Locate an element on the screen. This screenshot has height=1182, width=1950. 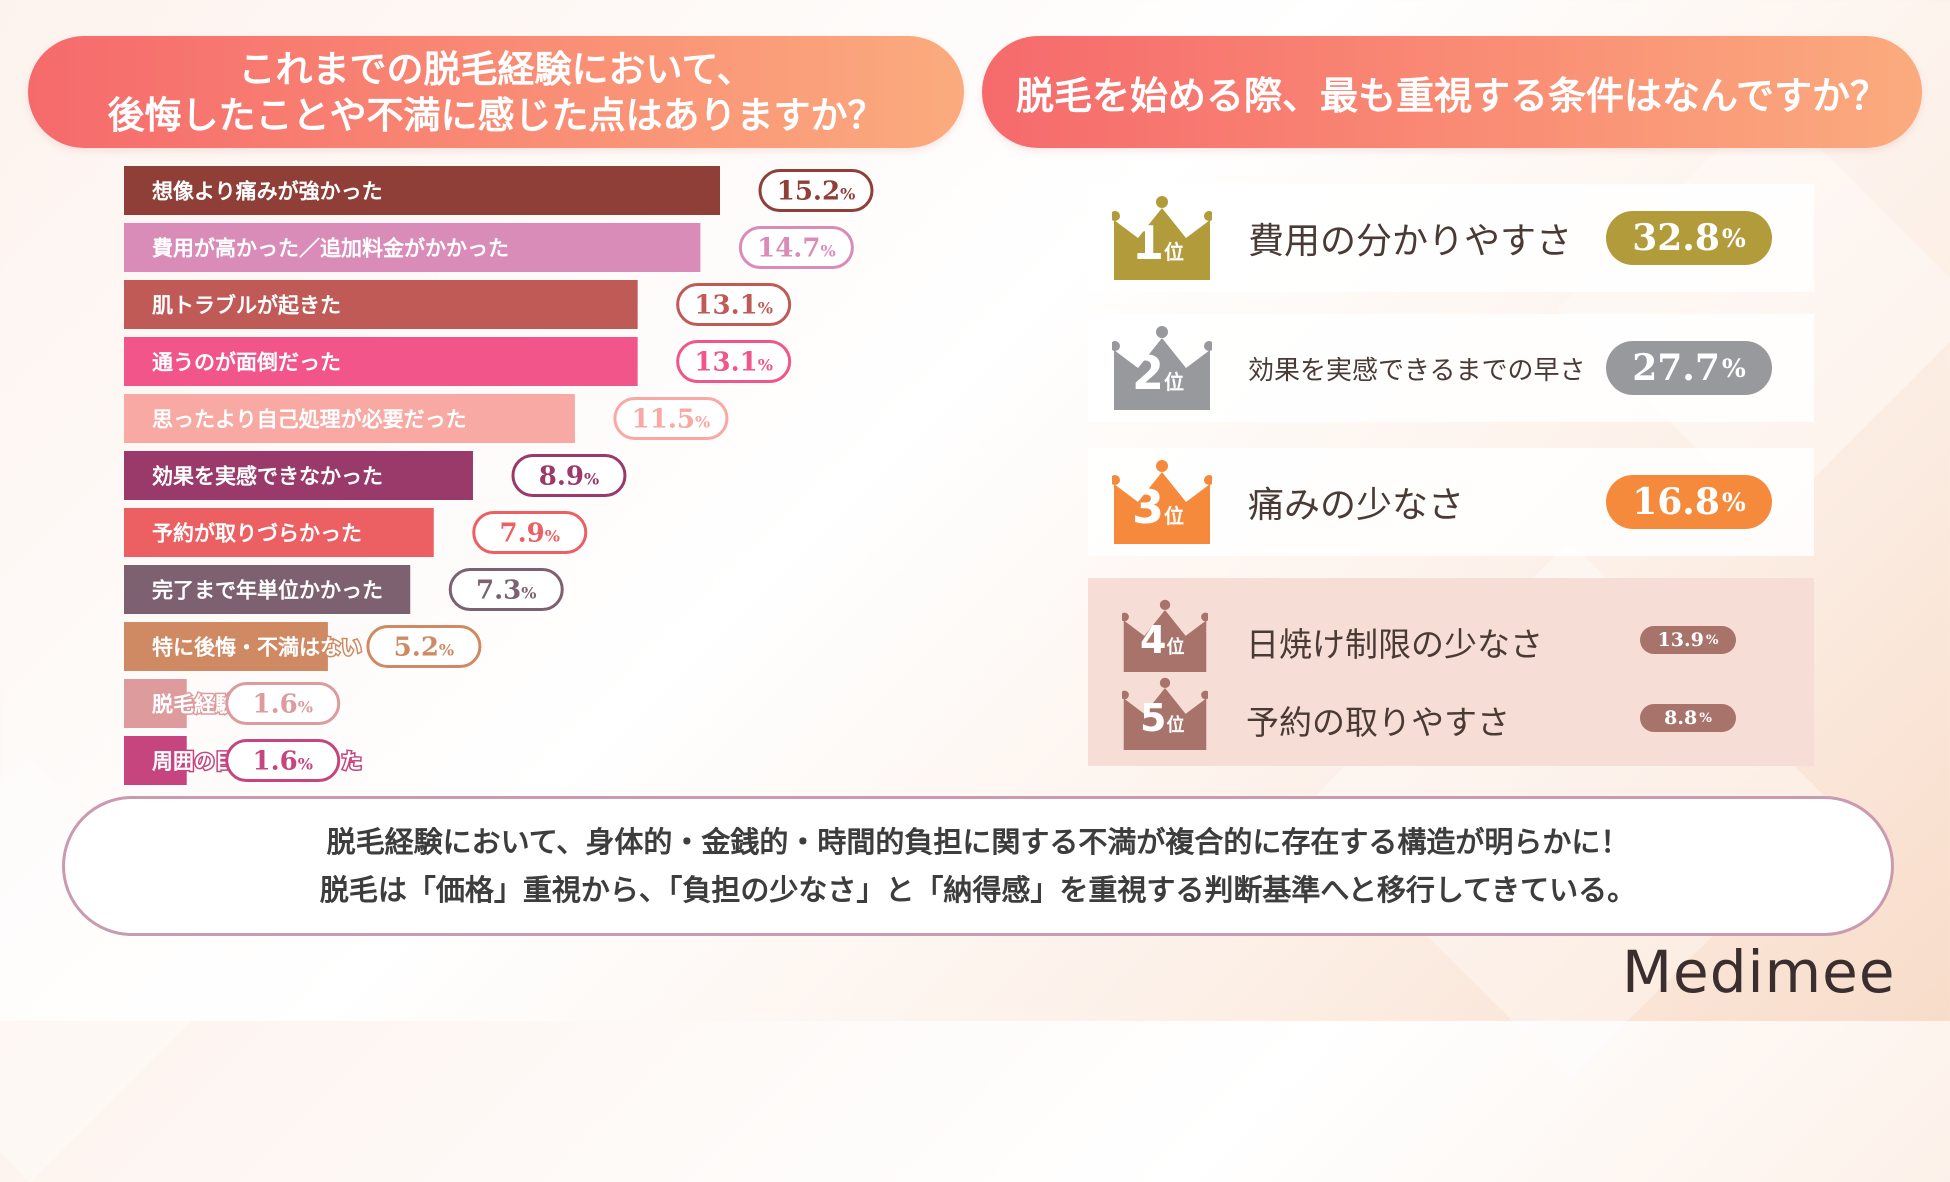
rank-label-2: 効果を実感できるまでの早さ is located at coordinates (1417, 371).